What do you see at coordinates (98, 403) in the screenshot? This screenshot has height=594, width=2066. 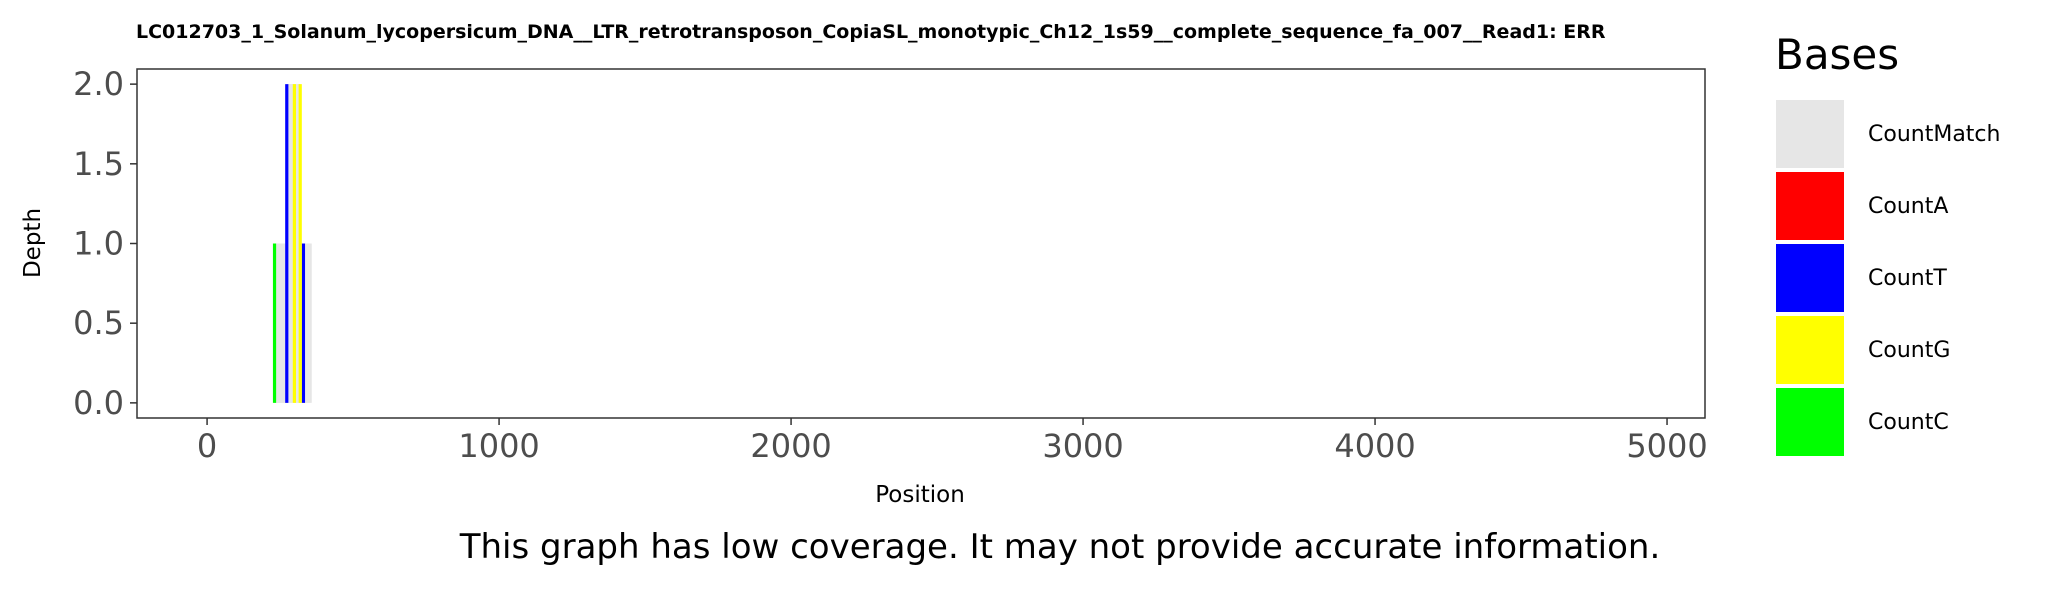 I see `y-tick-label-0: 0.0` at bounding box center [98, 403].